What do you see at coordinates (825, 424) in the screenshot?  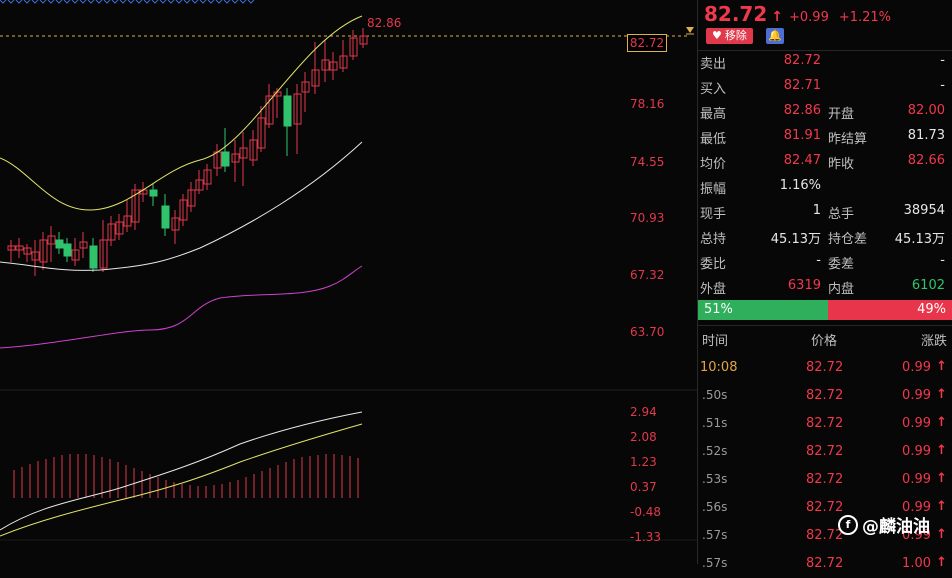 I see `tick-row: .51s 82.72 0.99 ↑` at bounding box center [825, 424].